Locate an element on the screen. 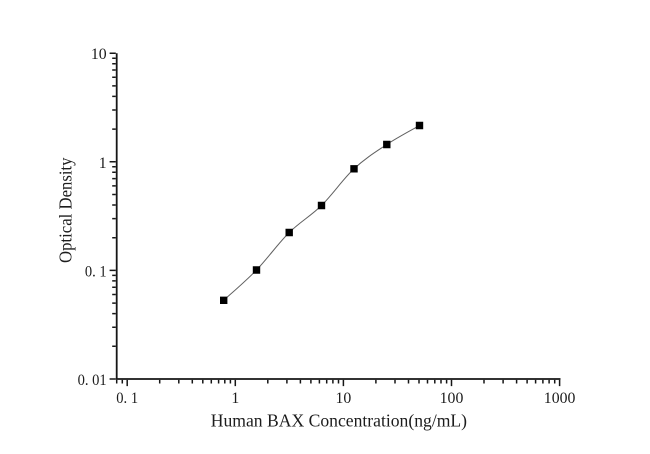 This screenshot has height=454, width=650. svg-text: 100 is located at coordinates (452, 398).